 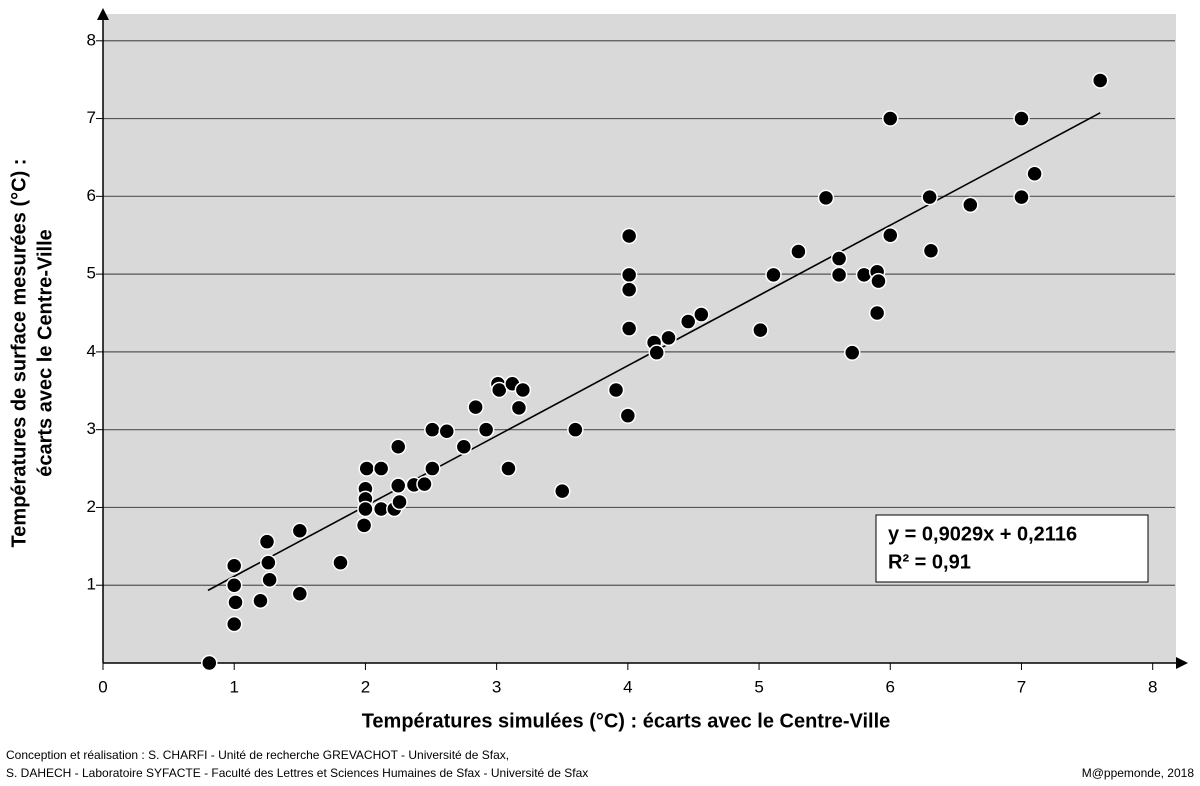 What do you see at coordinates (19, 353) in the screenshot?
I see `y-label: Températures de surface mesurées (°C) :` at bounding box center [19, 353].